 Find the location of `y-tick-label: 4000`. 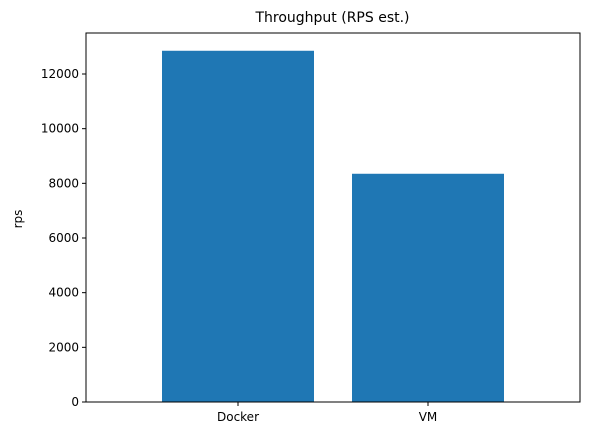

y-tick-label: 4000 is located at coordinates (63, 293).